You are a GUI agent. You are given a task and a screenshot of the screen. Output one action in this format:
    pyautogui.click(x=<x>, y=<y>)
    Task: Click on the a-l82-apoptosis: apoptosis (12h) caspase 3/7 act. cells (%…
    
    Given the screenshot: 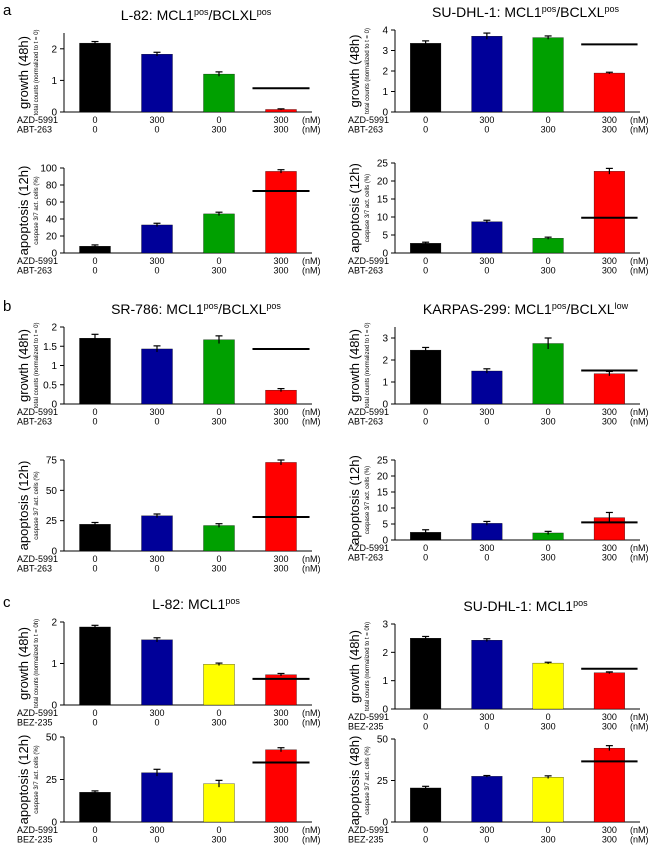 What is the action you would take?
    pyautogui.click(x=168, y=220)
    